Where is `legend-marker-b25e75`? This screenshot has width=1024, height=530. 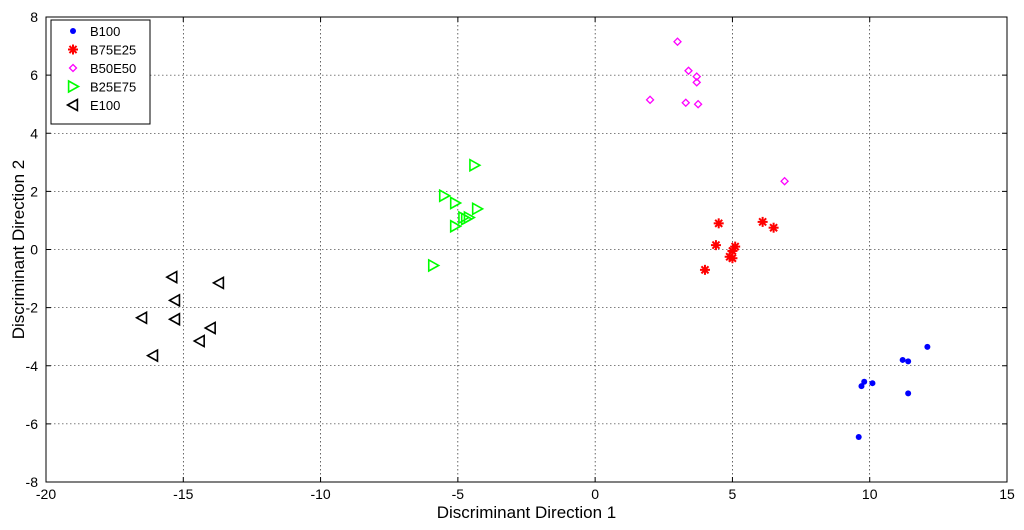
legend-marker-b25e75 is located at coordinates (74, 86).